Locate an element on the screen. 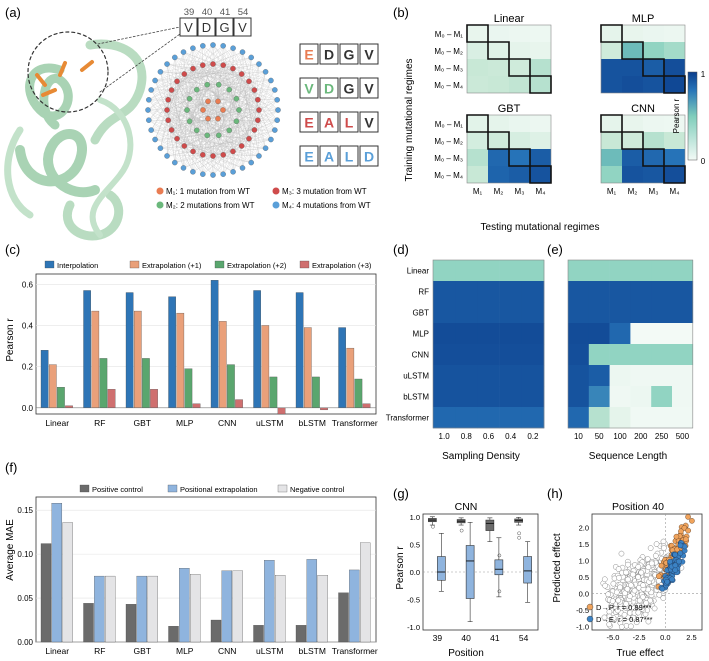  variant-residue-box is located at coordinates (329, 54).